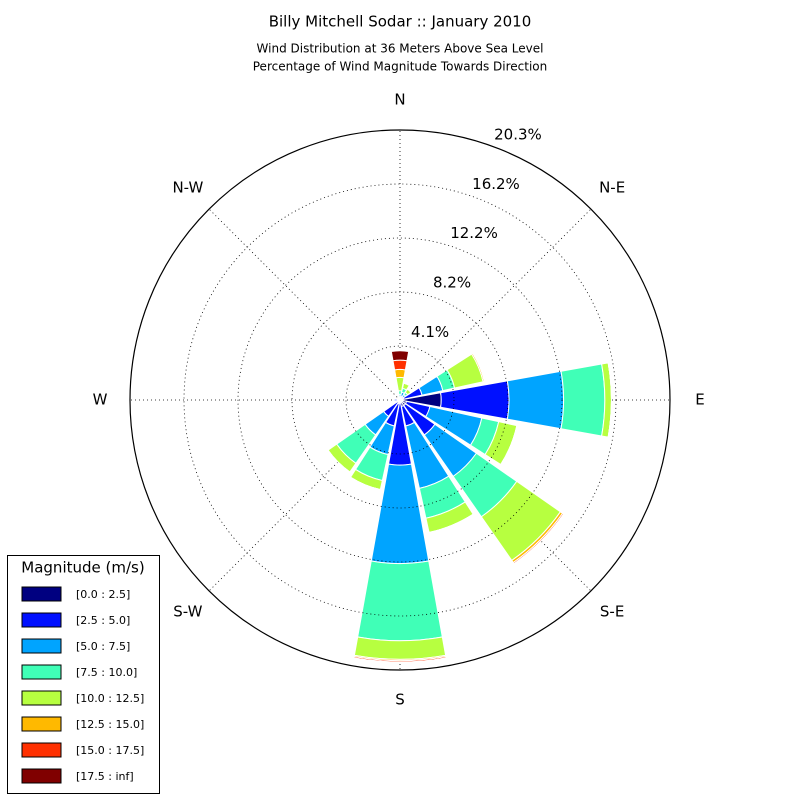 The image size is (800, 800). What do you see at coordinates (496, 184) in the screenshot?
I see `r-tick-label: 16.2%` at bounding box center [496, 184].